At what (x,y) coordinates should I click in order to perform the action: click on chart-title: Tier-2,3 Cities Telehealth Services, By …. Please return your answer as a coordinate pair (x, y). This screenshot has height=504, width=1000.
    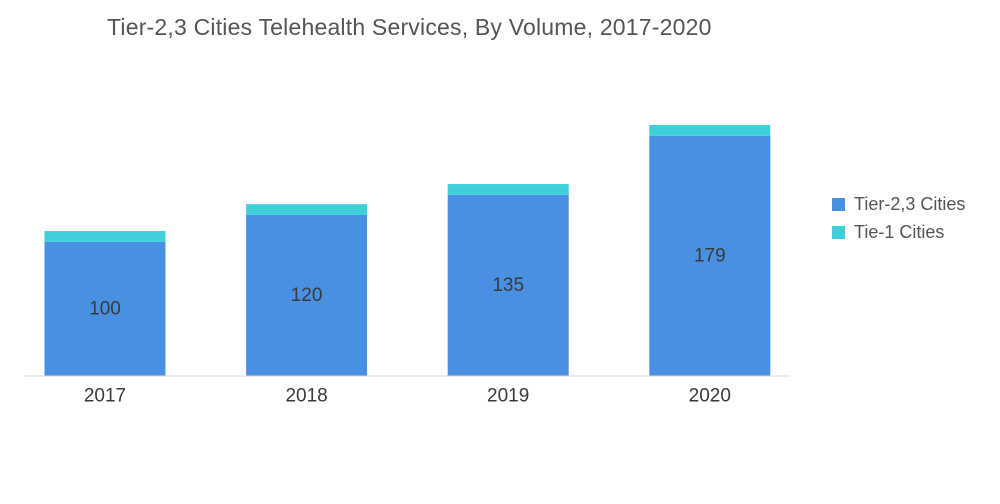
    Looking at the image, I should click on (409, 27).